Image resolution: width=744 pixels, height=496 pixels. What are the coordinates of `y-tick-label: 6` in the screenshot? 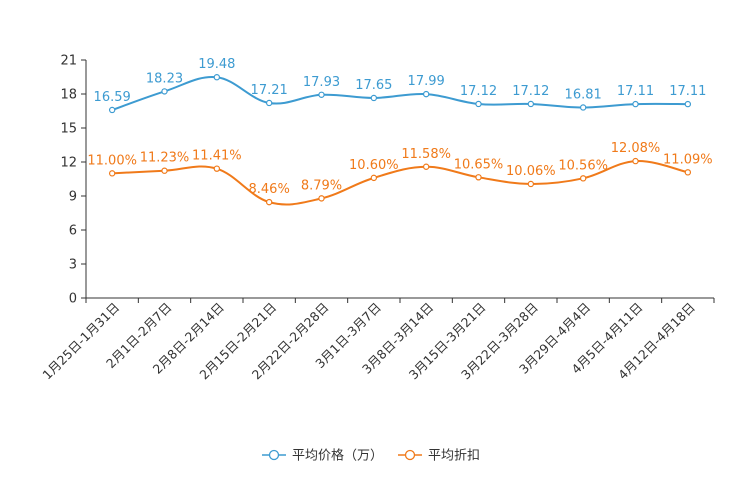 It's located at (73, 231).